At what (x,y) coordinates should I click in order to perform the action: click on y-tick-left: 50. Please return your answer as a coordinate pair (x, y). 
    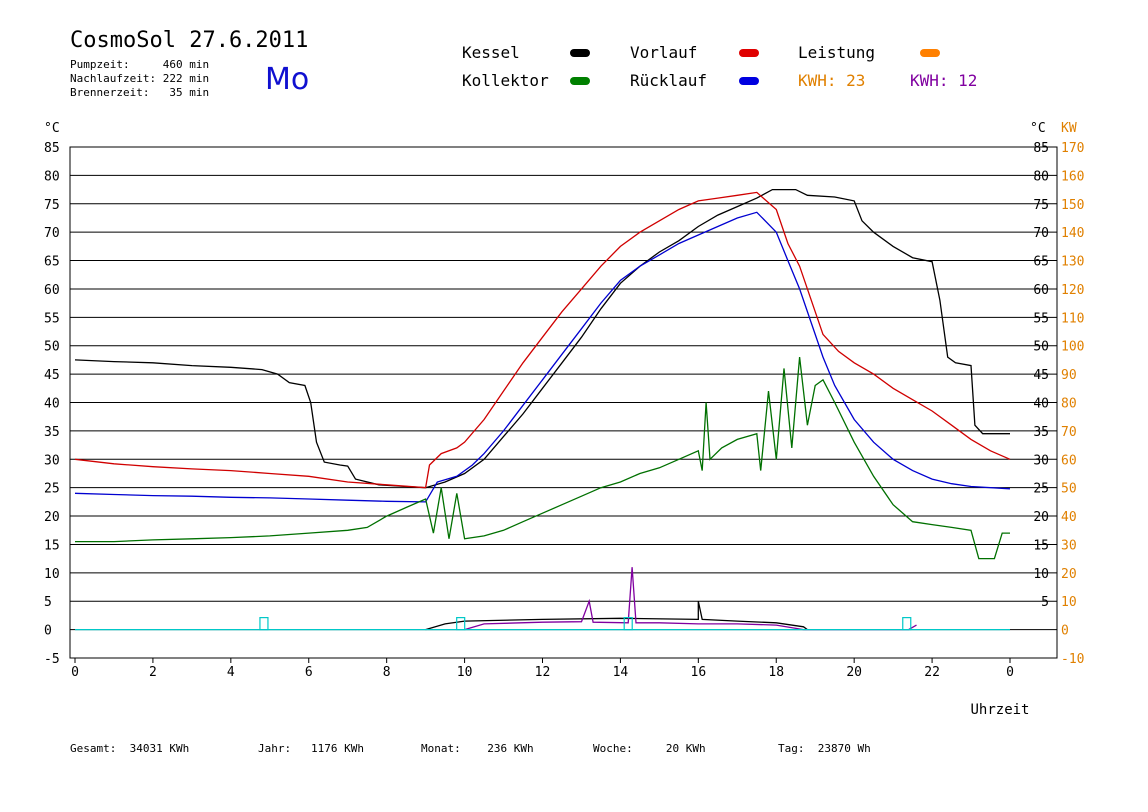
    Looking at the image, I should click on (52, 347).